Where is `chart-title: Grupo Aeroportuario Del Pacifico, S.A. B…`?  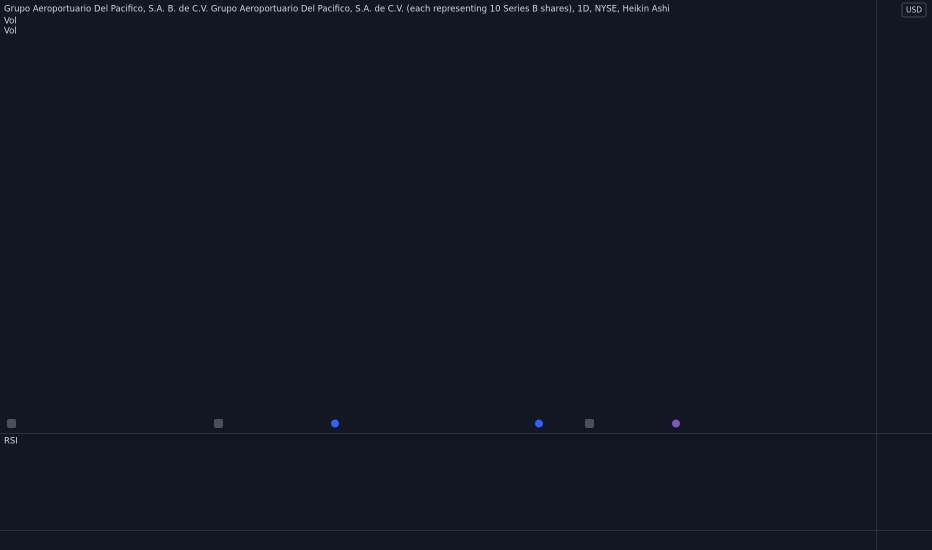
chart-title: Grupo Aeroportuario Del Pacifico, S.A. B… is located at coordinates (337, 10).